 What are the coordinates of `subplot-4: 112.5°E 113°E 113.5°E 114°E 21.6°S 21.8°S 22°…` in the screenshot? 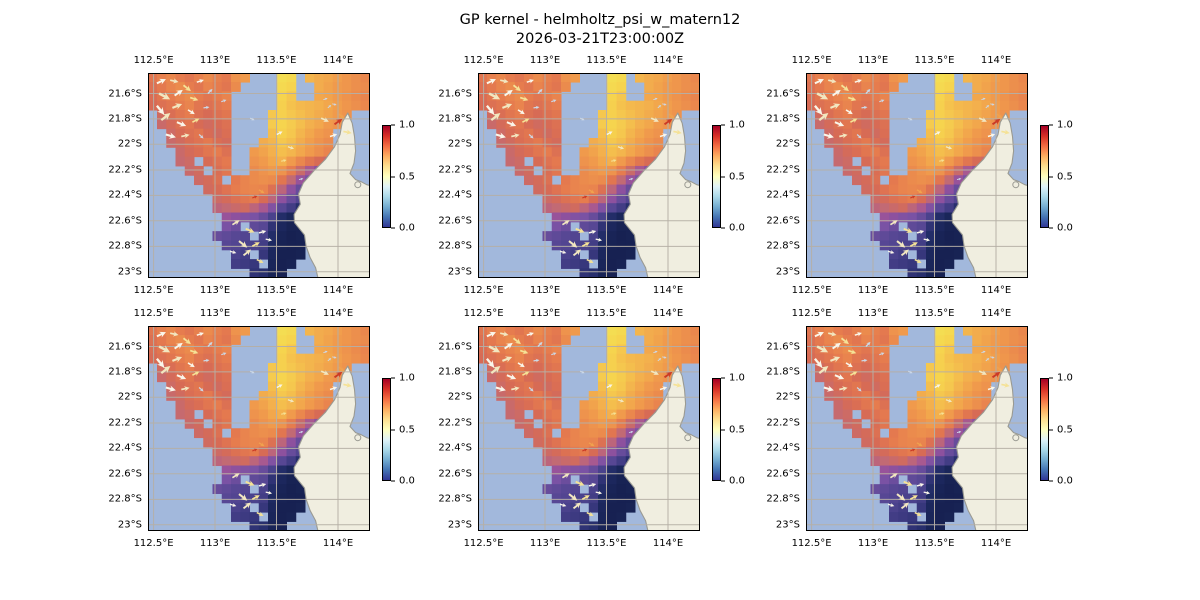 It's located at (261, 428).